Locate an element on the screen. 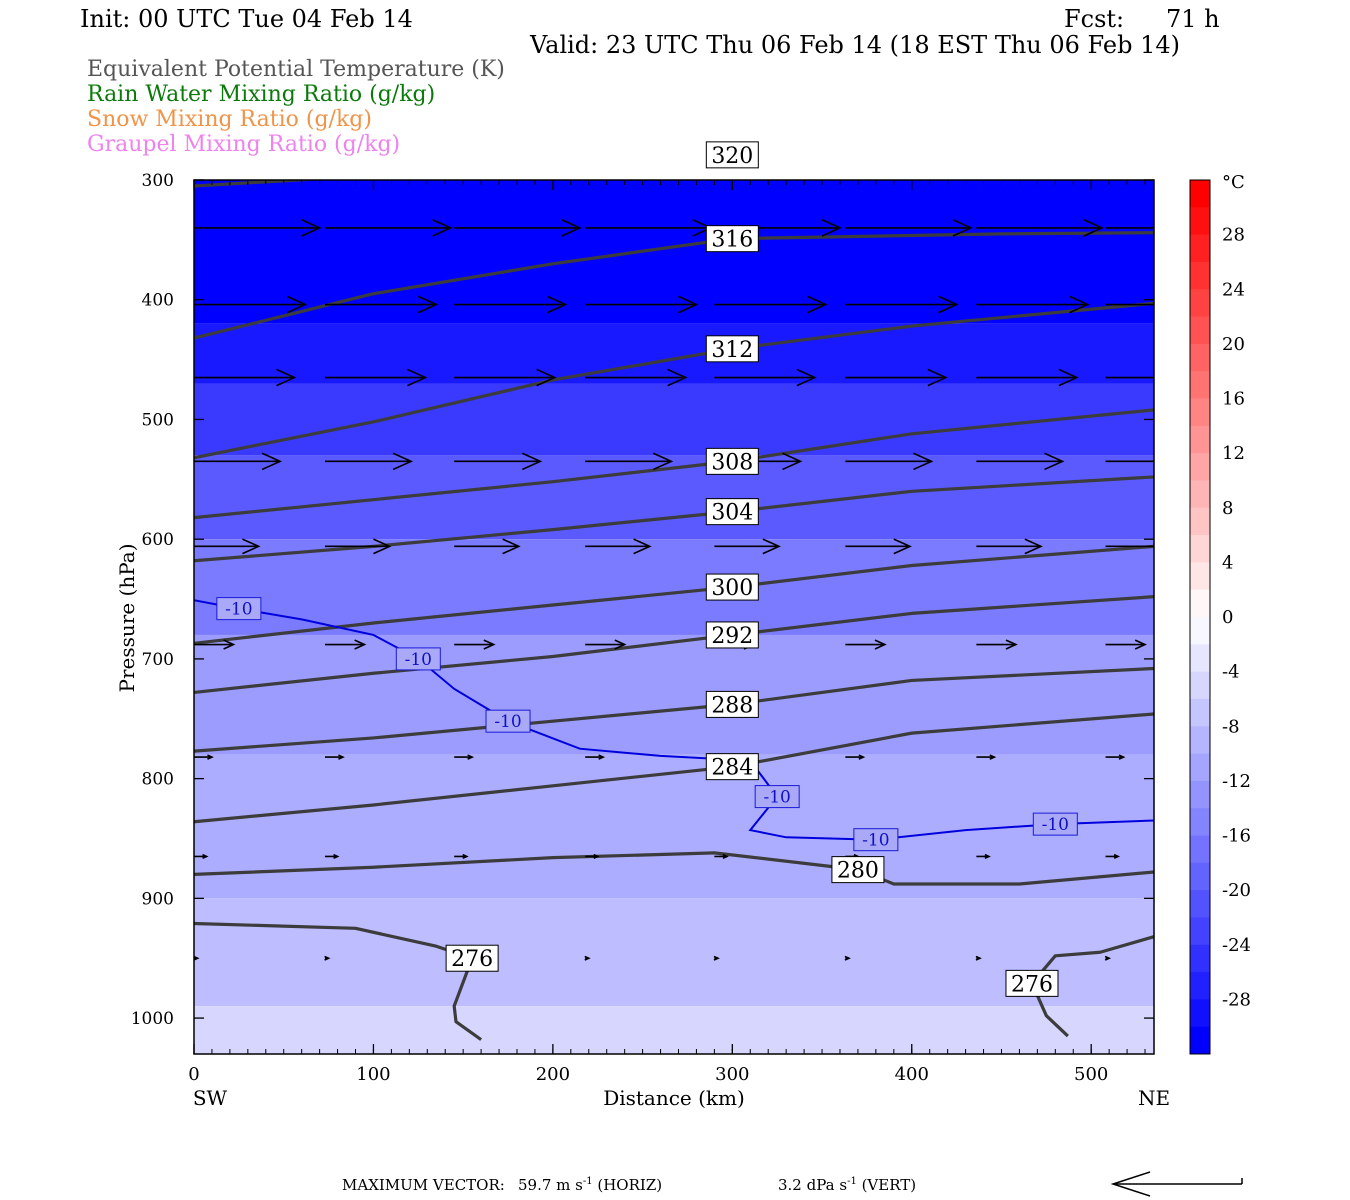 The height and width of the screenshot is (1200, 1350). y-tick-label: 700 is located at coordinates (158, 660).